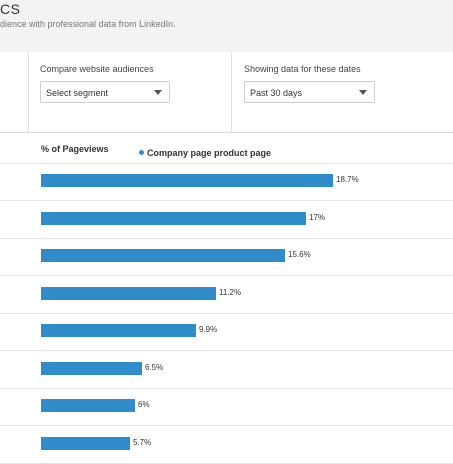  Describe the element at coordinates (226, 370) in the screenshot. I see `table-row: 6.5%` at that location.